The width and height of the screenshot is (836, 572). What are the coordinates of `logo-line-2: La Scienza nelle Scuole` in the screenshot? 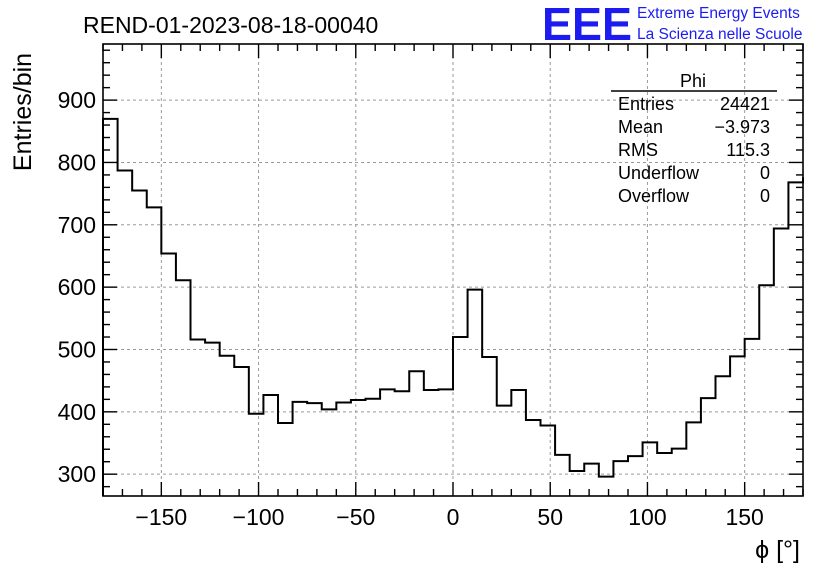 It's located at (719, 34).